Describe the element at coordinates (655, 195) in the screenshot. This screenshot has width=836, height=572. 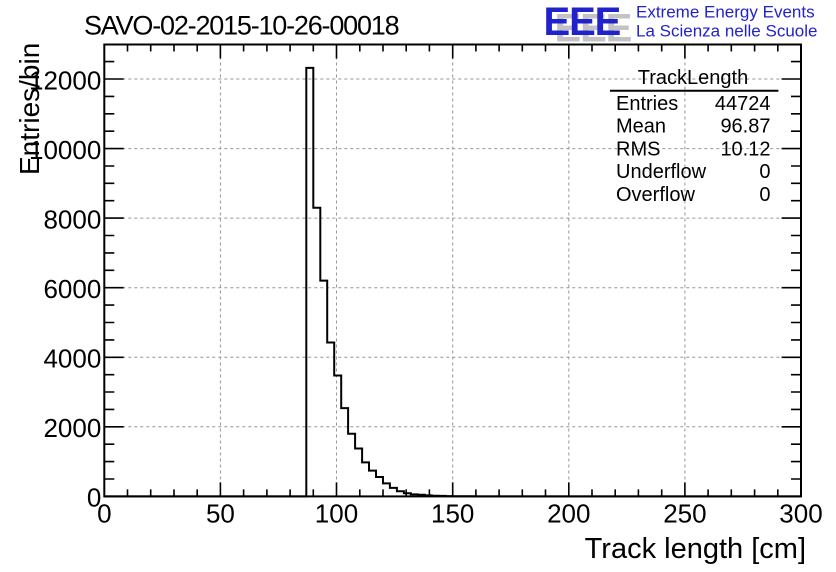
I see `svg-text: Overflow` at that location.